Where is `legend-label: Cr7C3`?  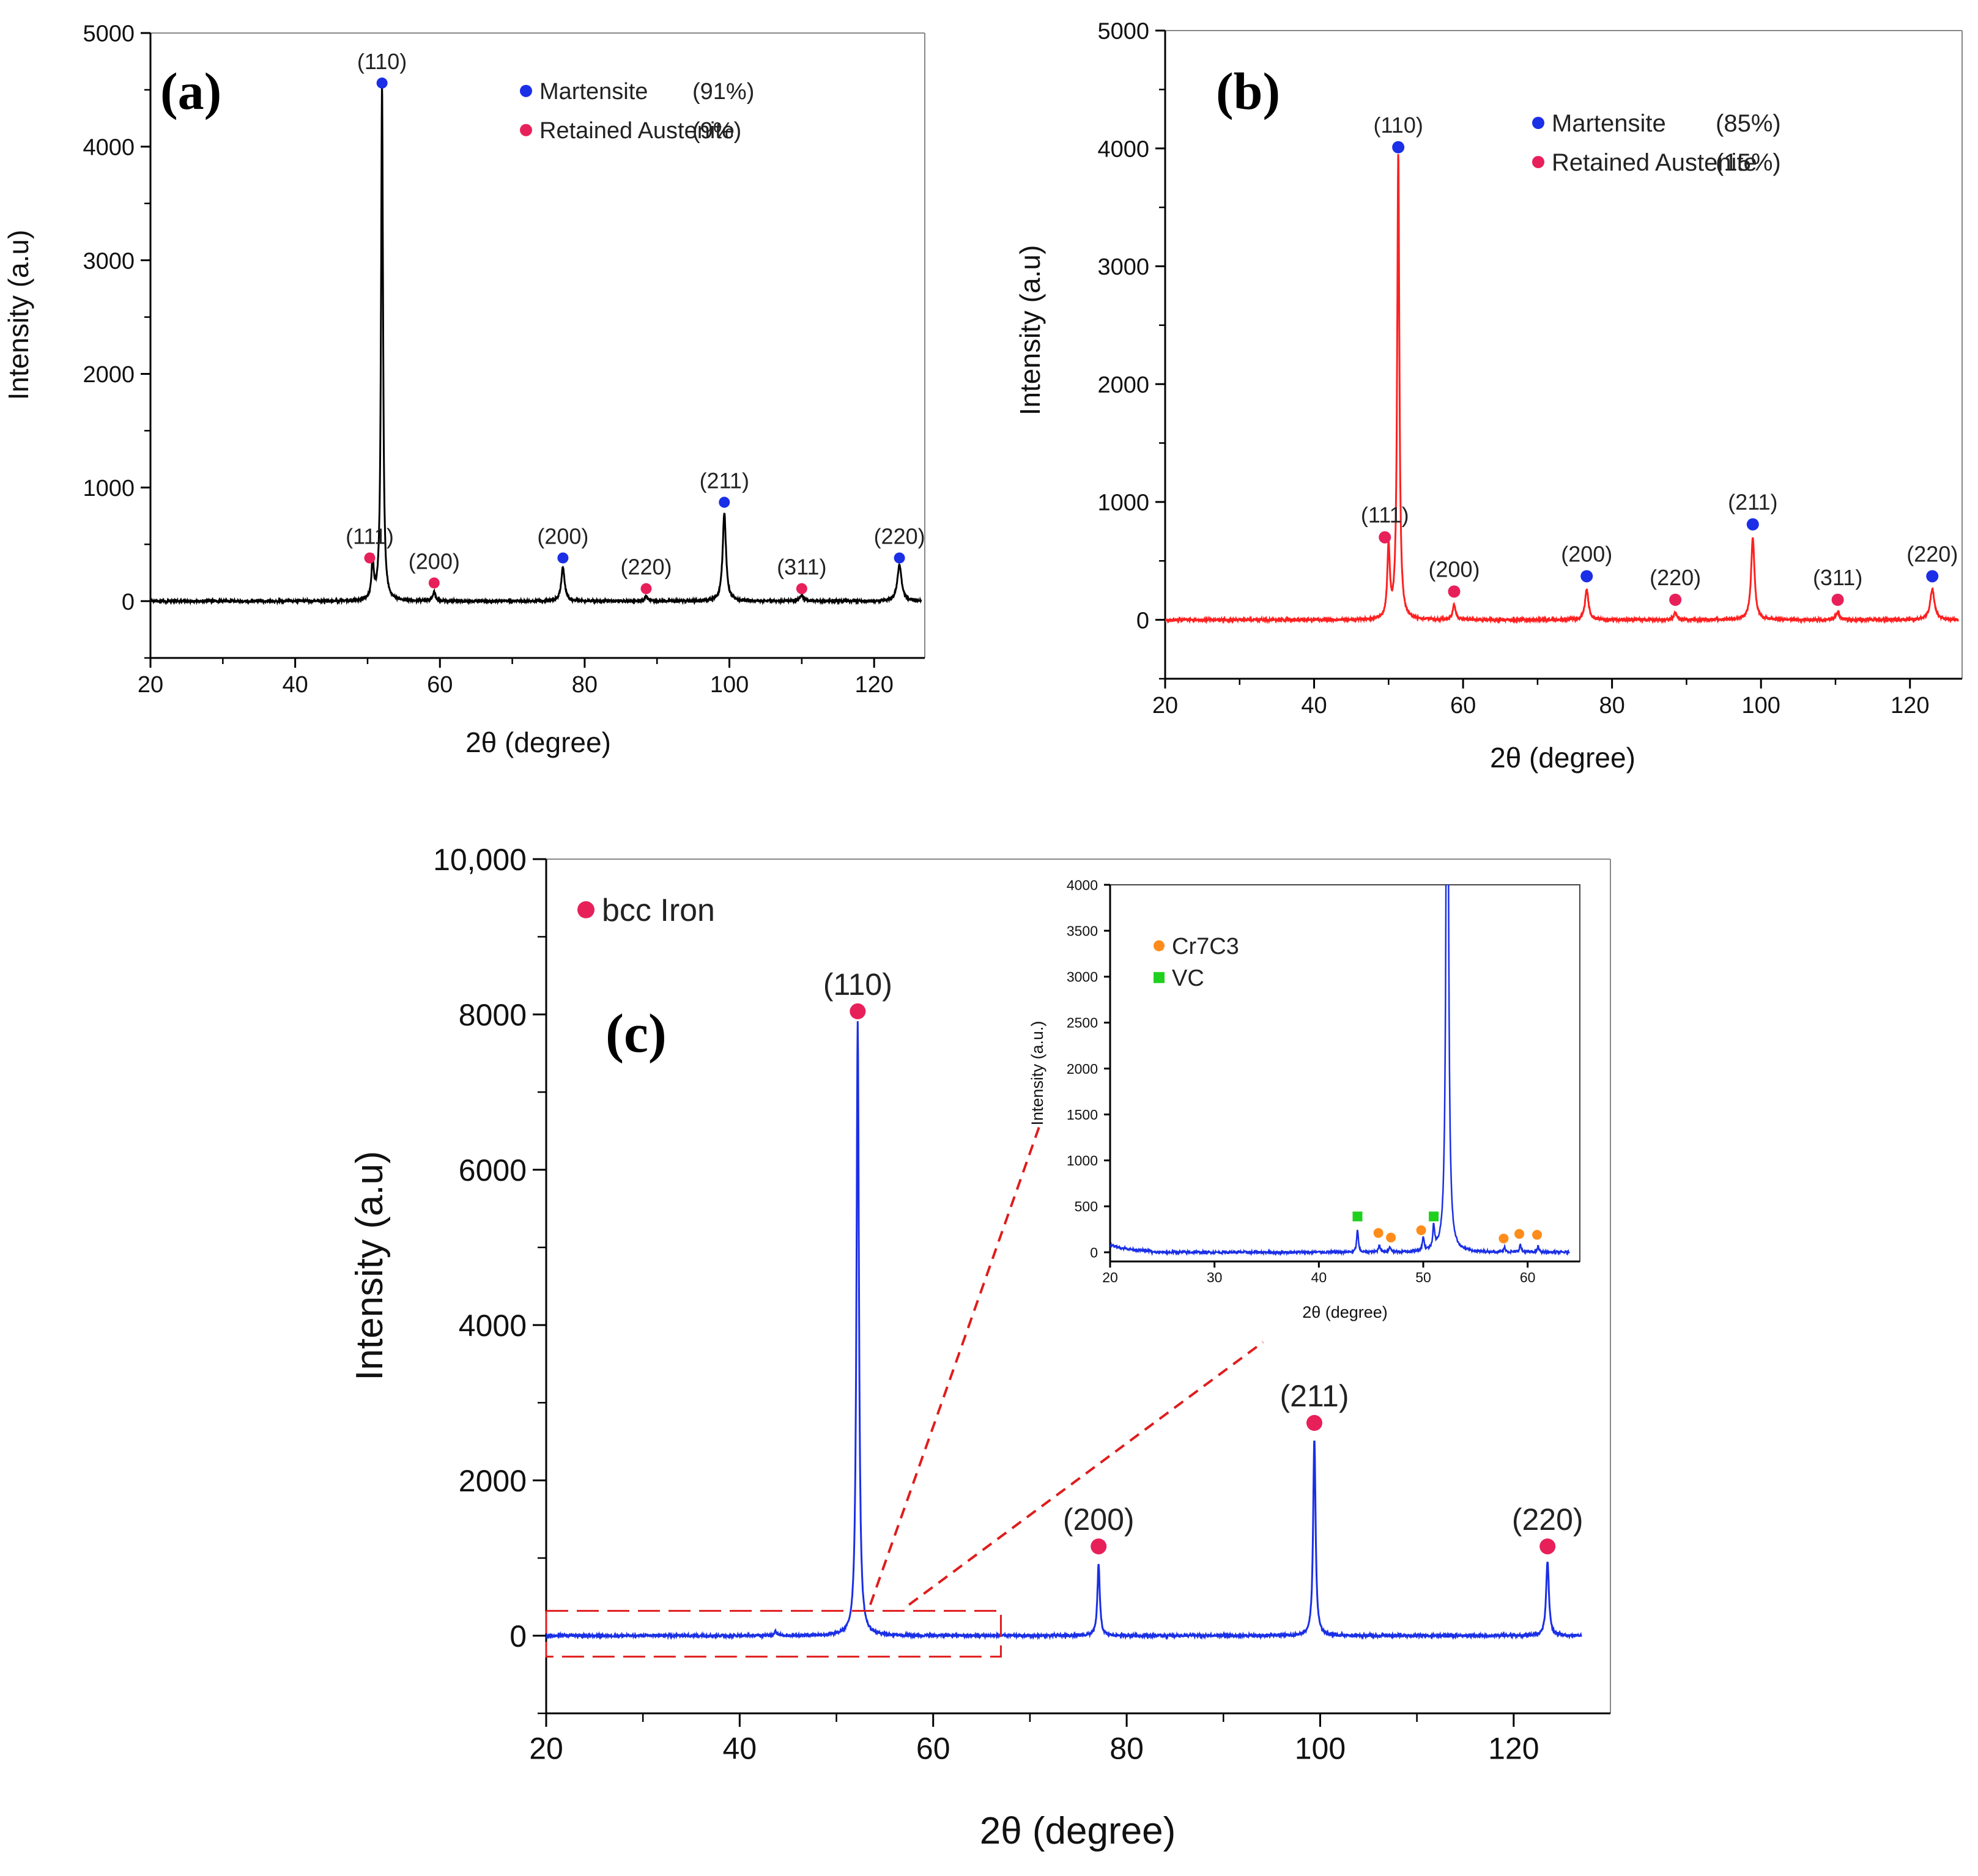
legend-label: Cr7C3 is located at coordinates (1205, 946).